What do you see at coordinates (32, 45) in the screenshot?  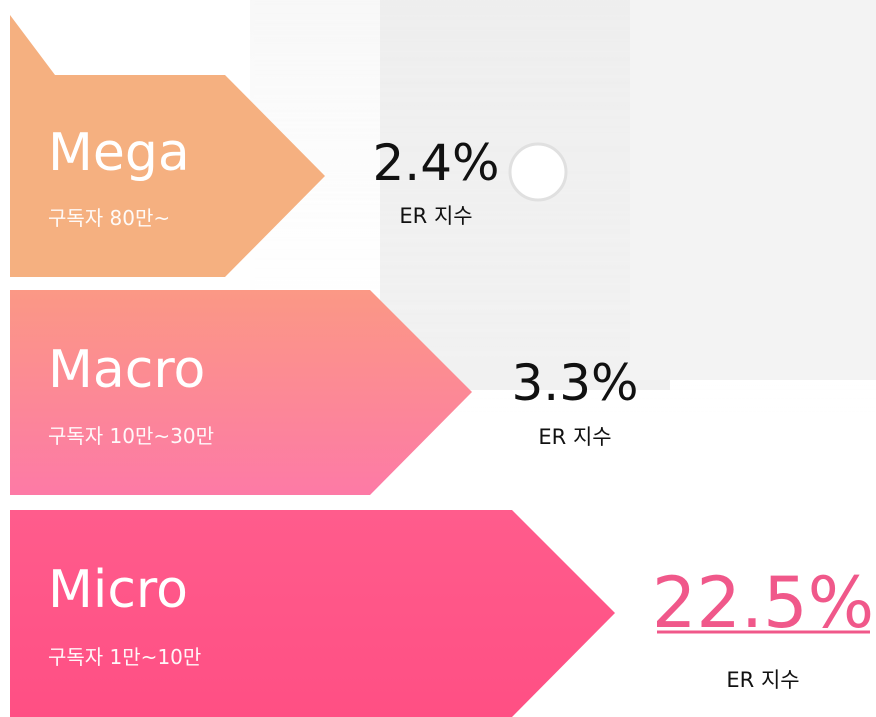 I see `arrow-prev` at bounding box center [32, 45].